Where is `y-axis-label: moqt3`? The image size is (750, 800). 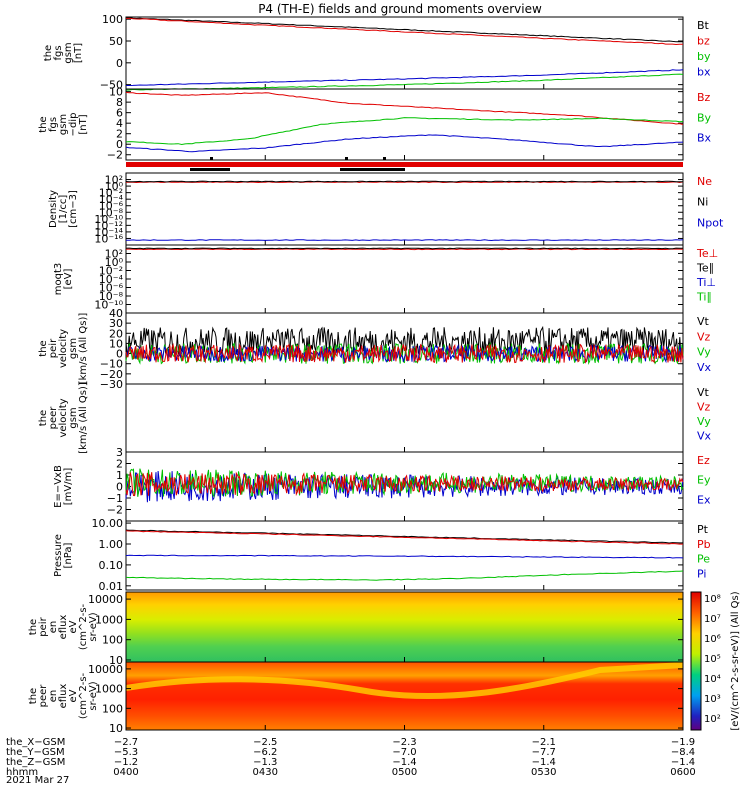
y-axis-label: moqt3 is located at coordinates (58, 279).